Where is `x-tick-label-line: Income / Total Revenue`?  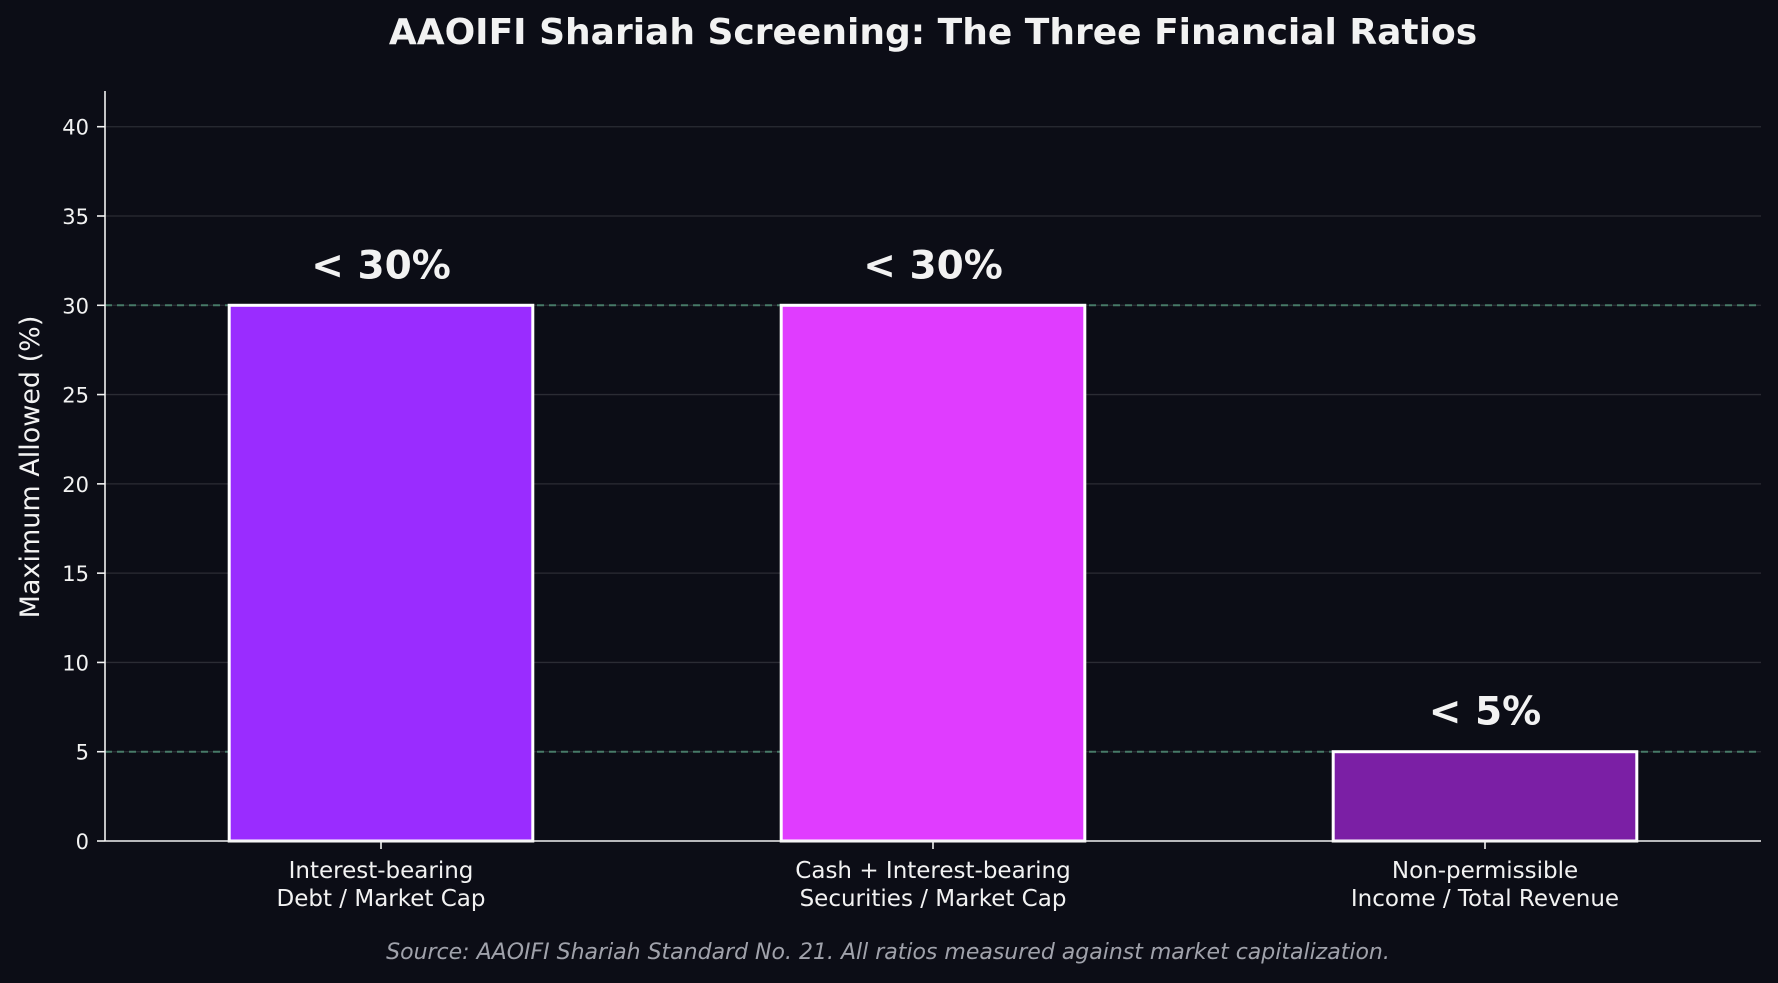 x-tick-label-line: Income / Total Revenue is located at coordinates (1485, 899).